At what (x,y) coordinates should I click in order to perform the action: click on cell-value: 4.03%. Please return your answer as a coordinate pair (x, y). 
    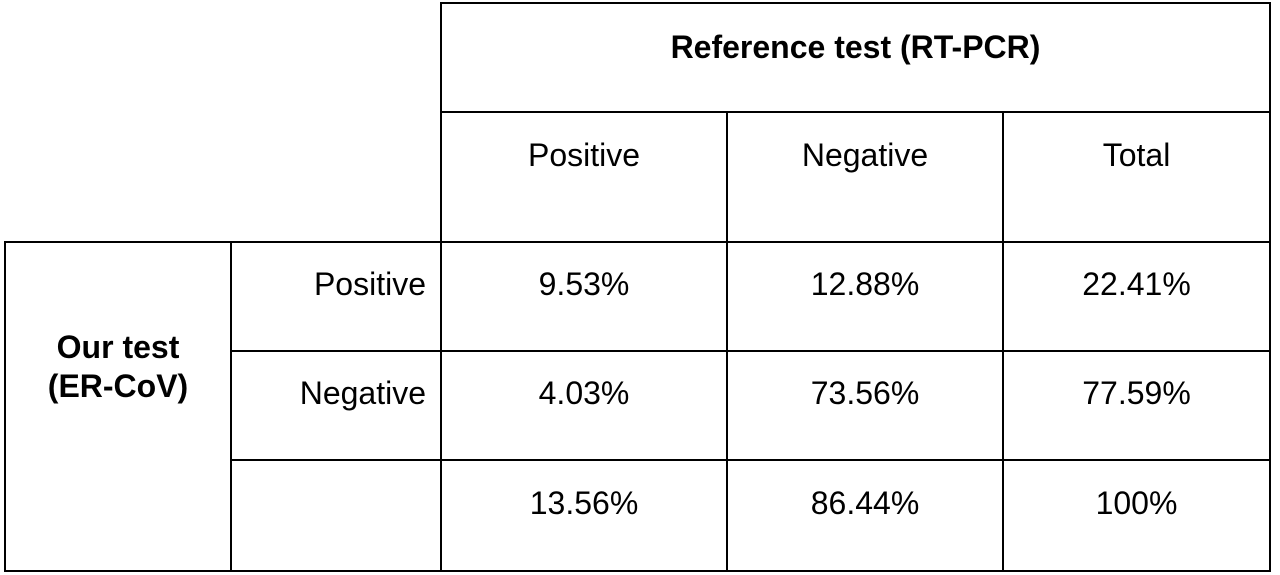
    Looking at the image, I should click on (584, 393).